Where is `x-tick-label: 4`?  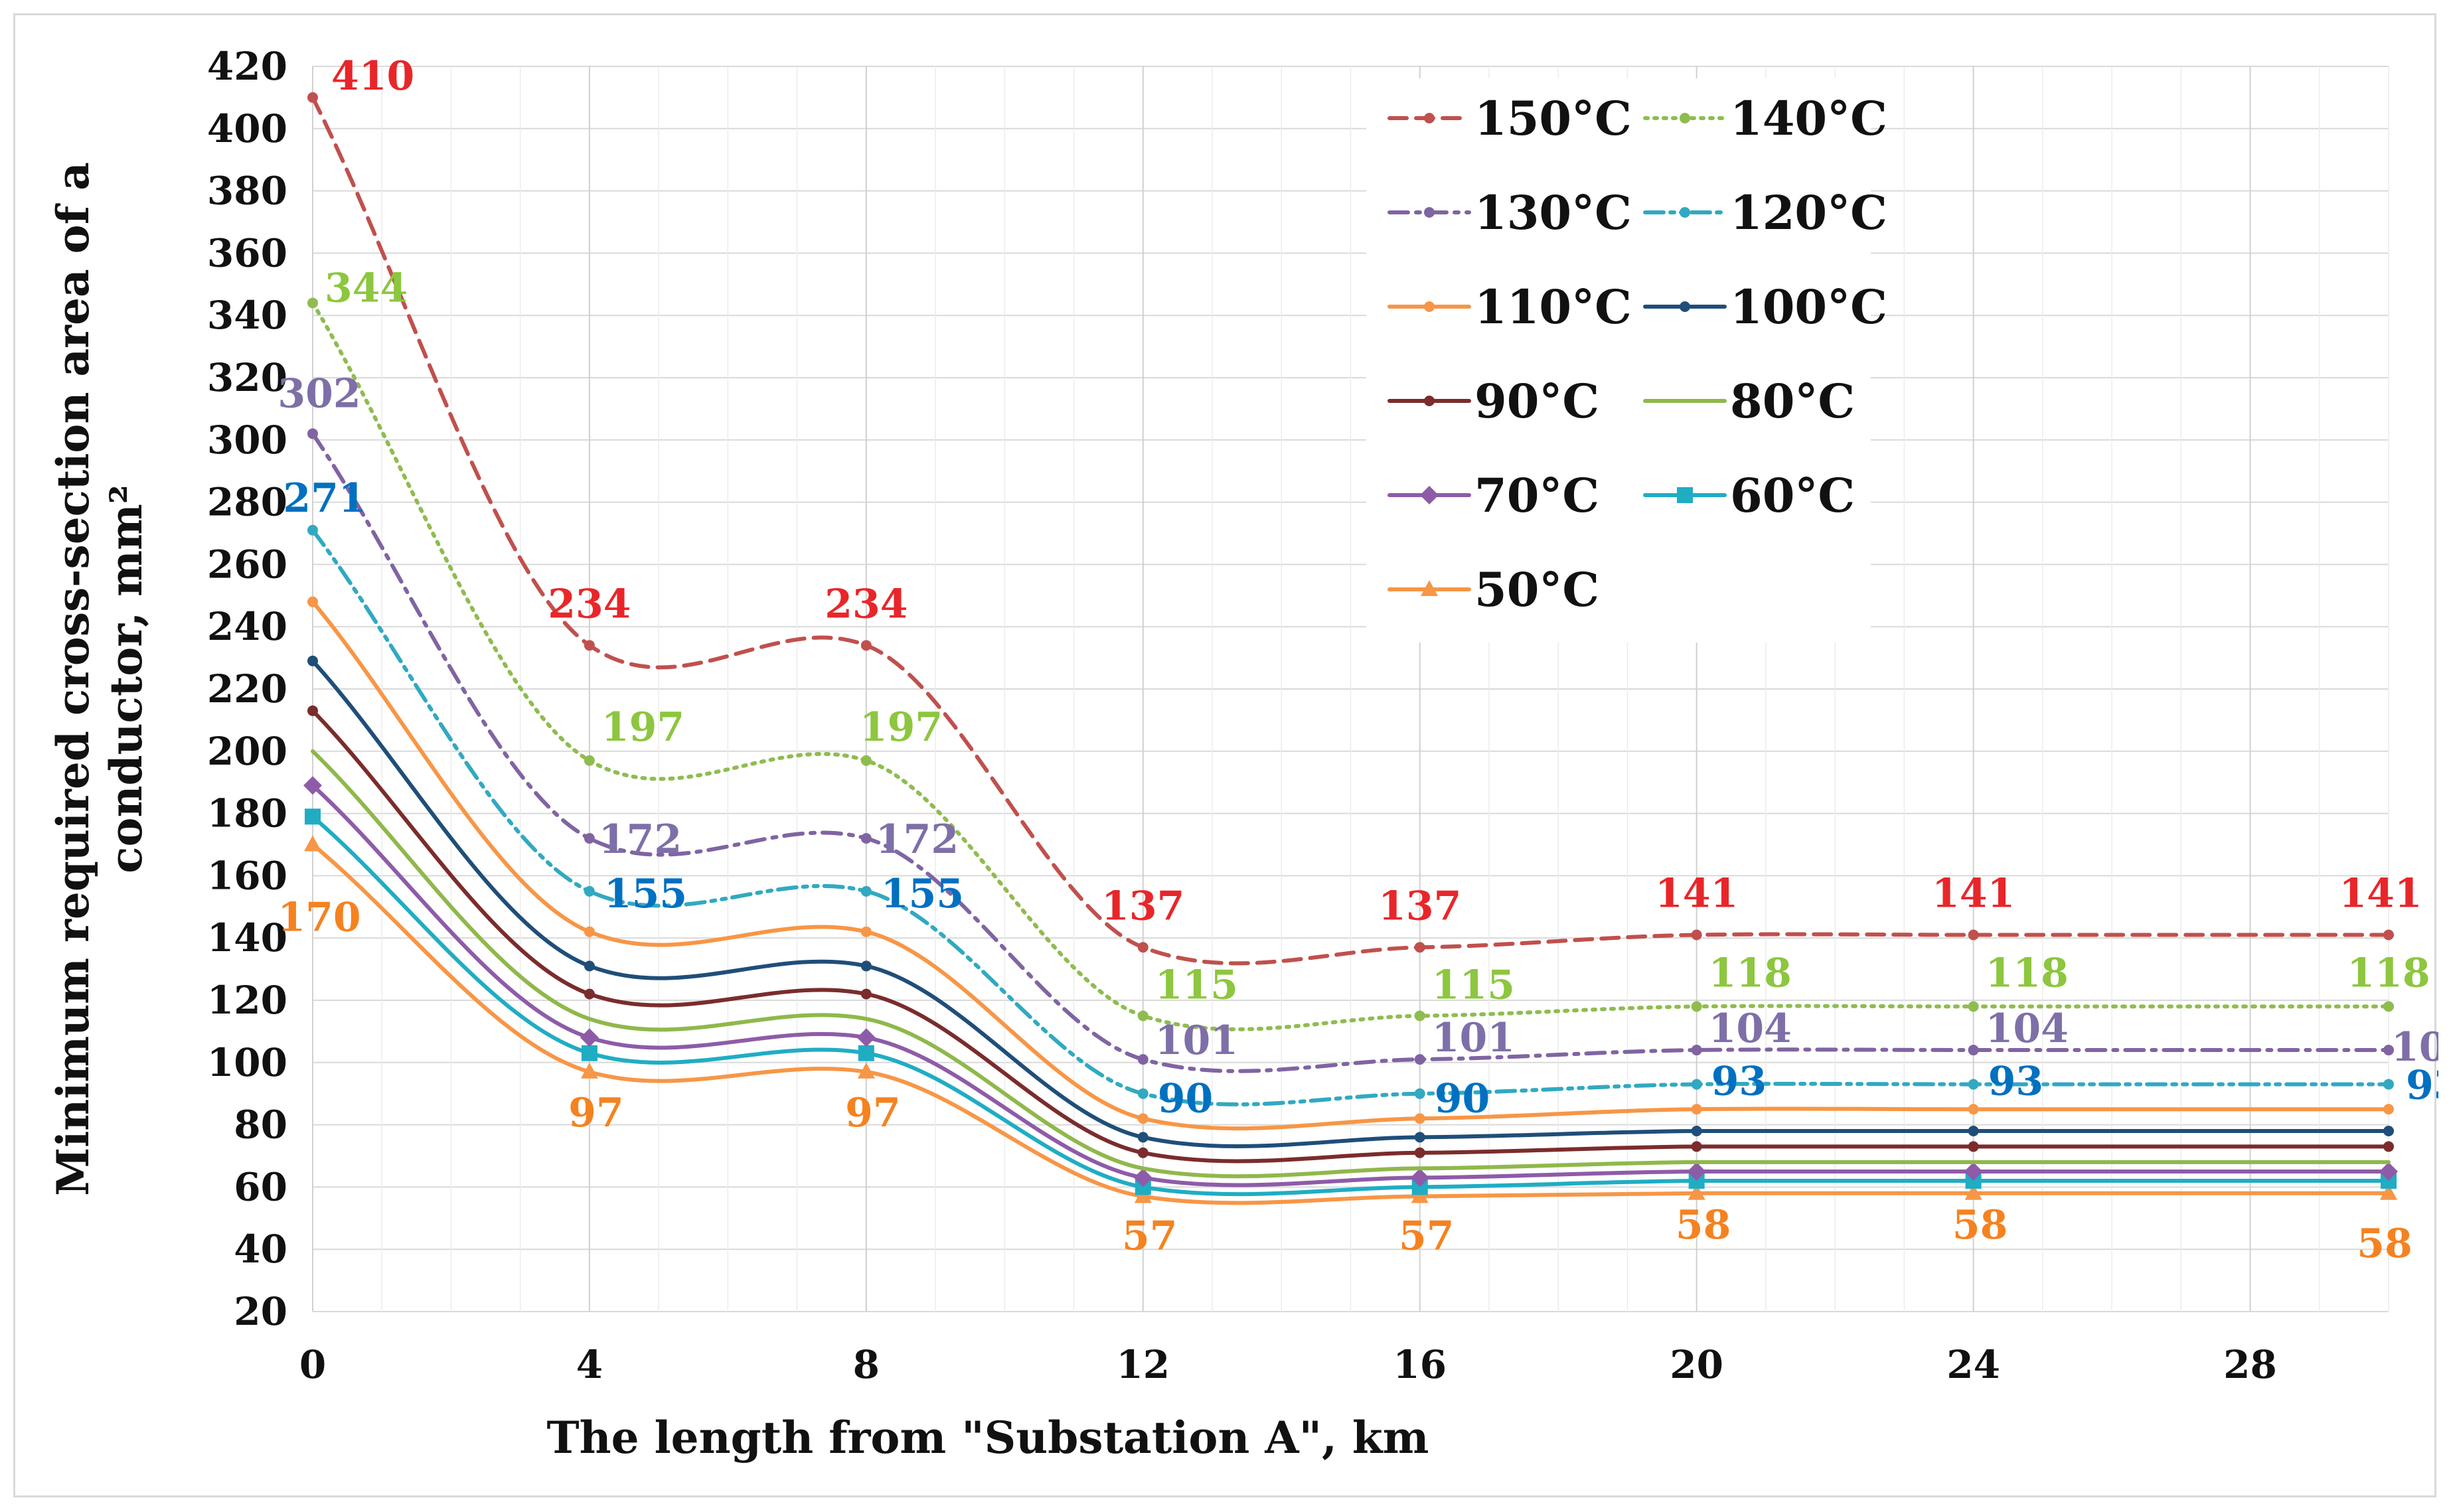 x-tick-label: 4 is located at coordinates (589, 1364).